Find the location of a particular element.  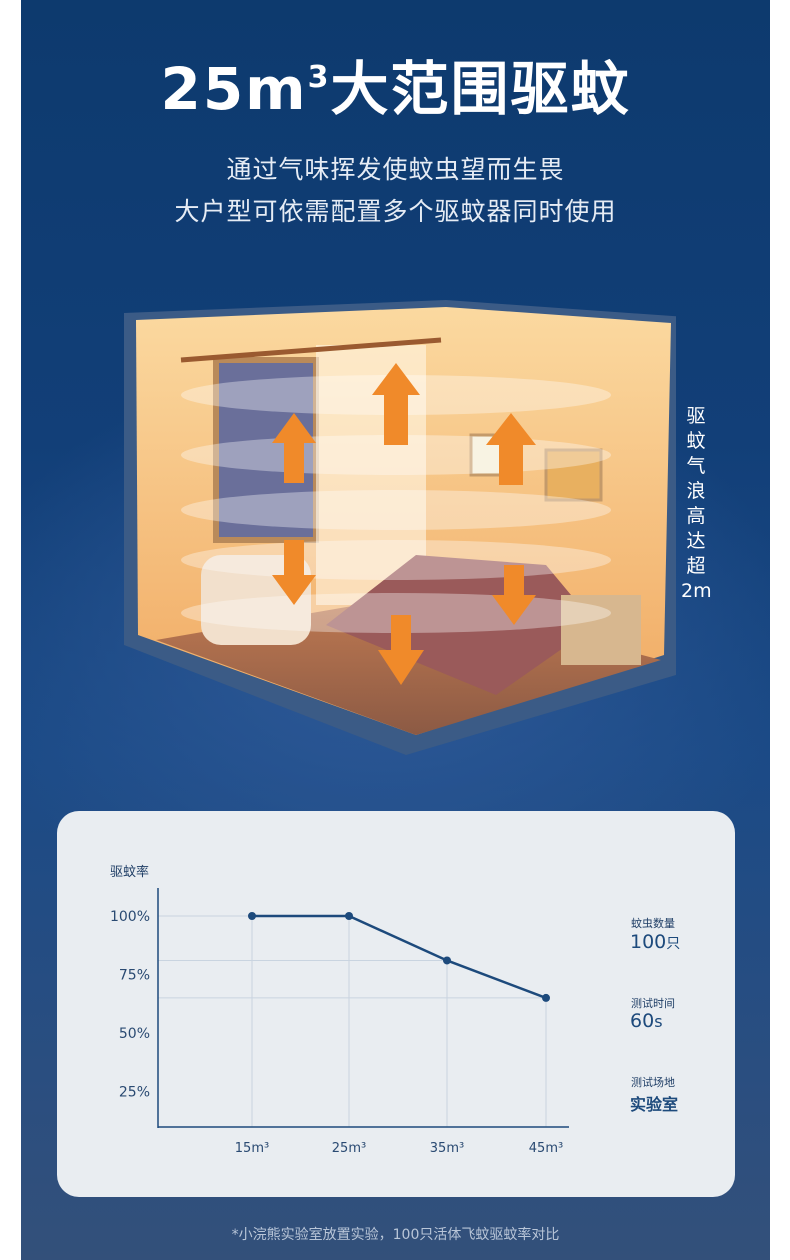

subtitle-line-1: 通过气味挥发使蚊虫望而生畏 is located at coordinates (395, 169).